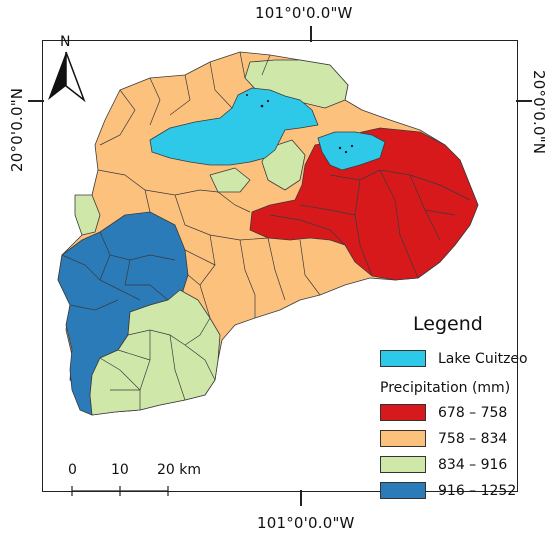 Image resolution: width=550 pixels, height=540 pixels. Describe the element at coordinates (304, 13) in the screenshot. I see `longitude-label-top: 101°0'0.0"W` at that location.